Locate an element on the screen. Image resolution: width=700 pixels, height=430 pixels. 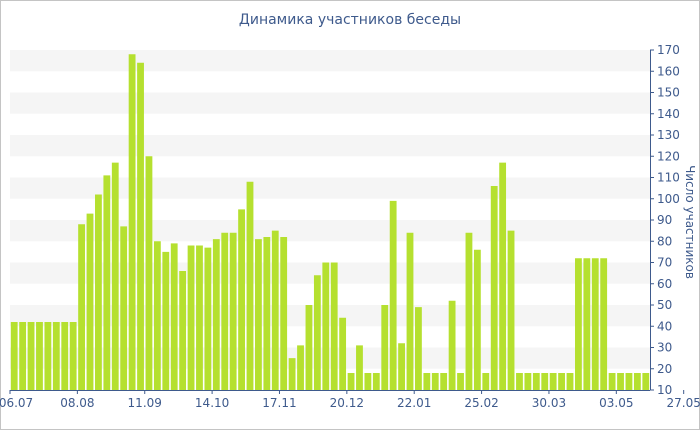
x-tick-label: 25.02 is located at coordinates (481, 403).